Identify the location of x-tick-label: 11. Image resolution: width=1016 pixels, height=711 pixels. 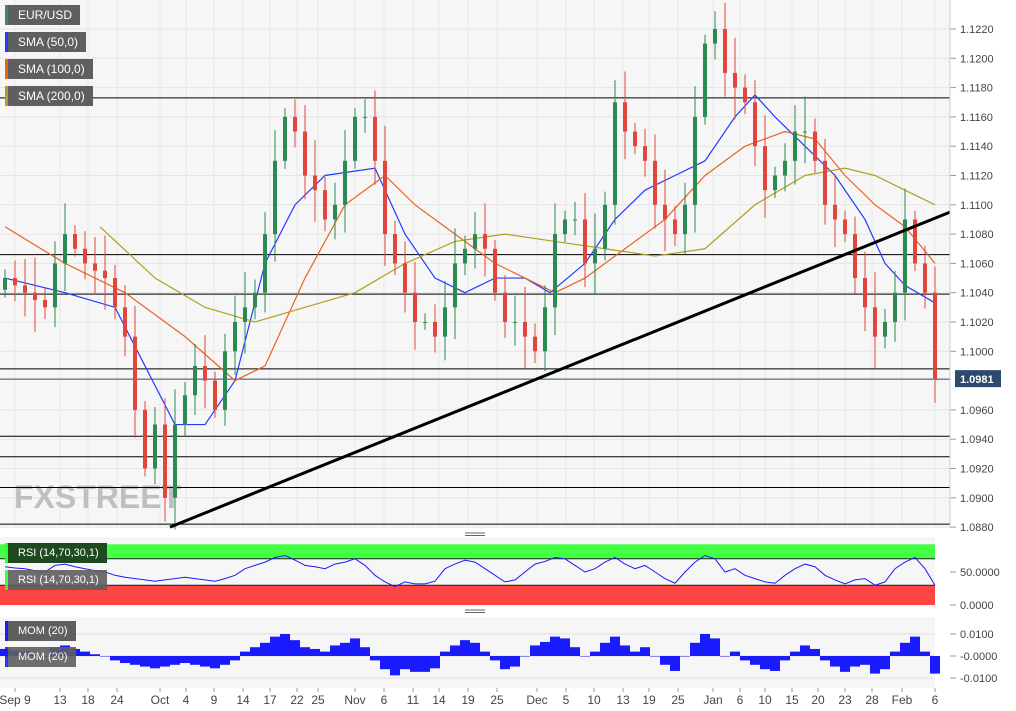
(413, 700).